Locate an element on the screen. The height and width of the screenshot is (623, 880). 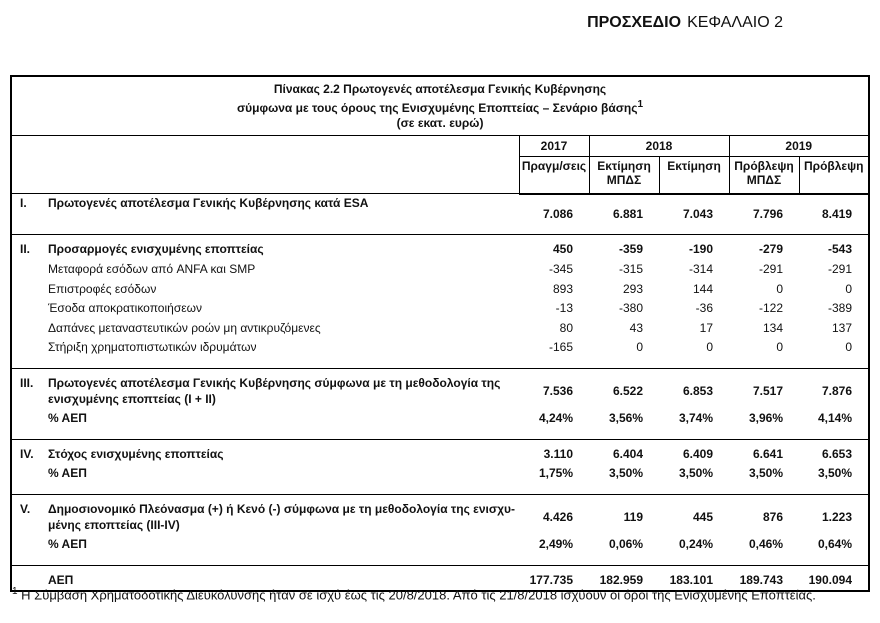
cell-value: 0,06% is located at coordinates (625, 544).